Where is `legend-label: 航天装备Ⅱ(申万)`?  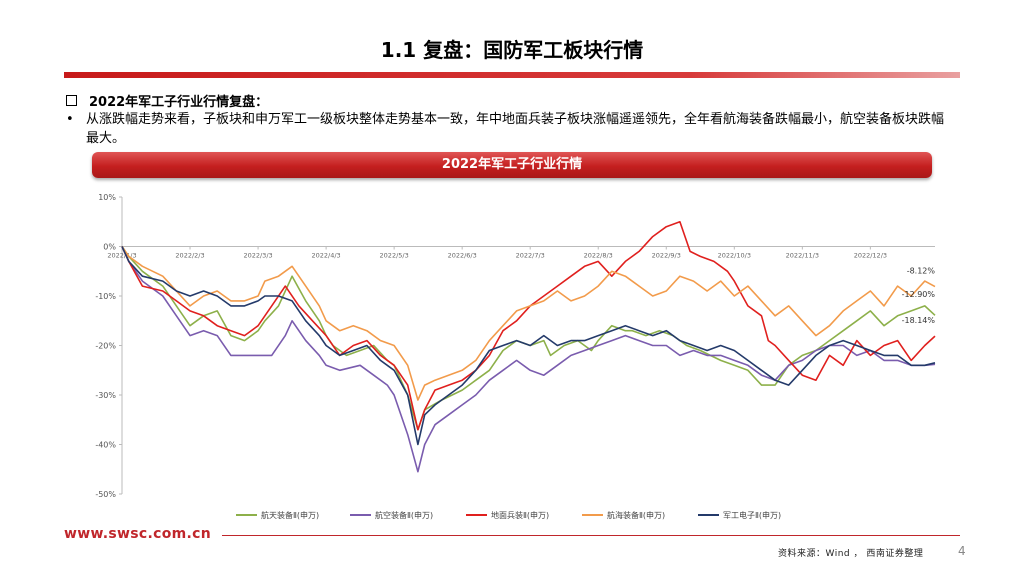
legend-label: 航天装备Ⅱ(申万) is located at coordinates (290, 515).